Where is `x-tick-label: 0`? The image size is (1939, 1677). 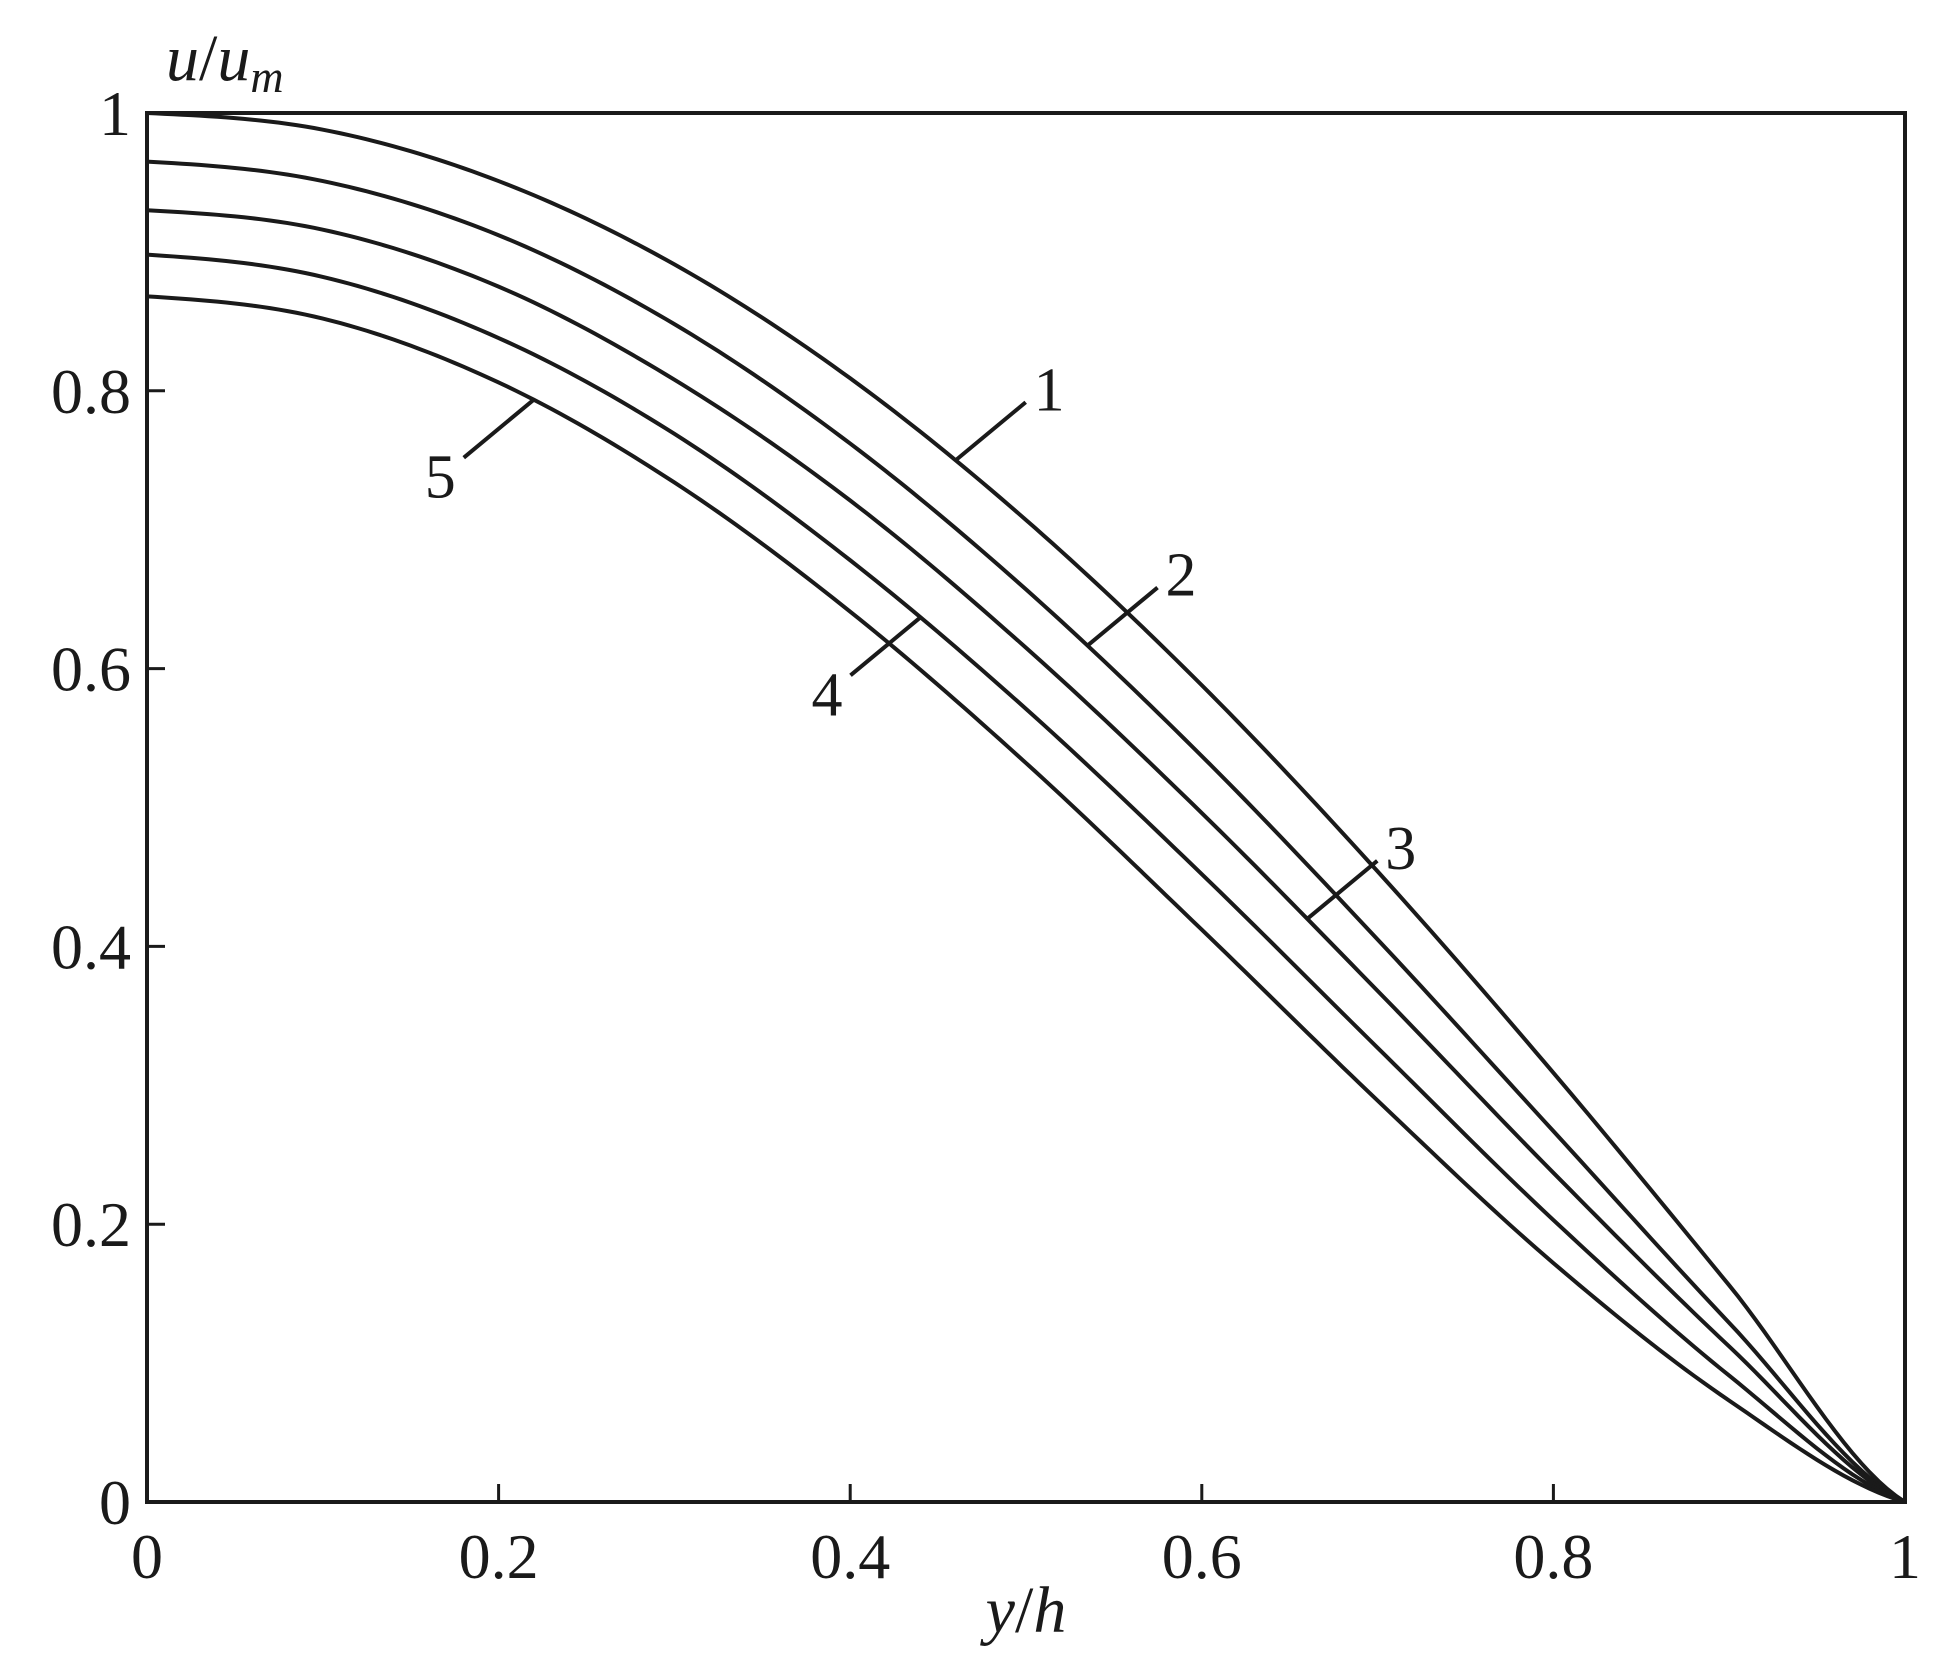
x-tick-label: 0 is located at coordinates (147, 1556).